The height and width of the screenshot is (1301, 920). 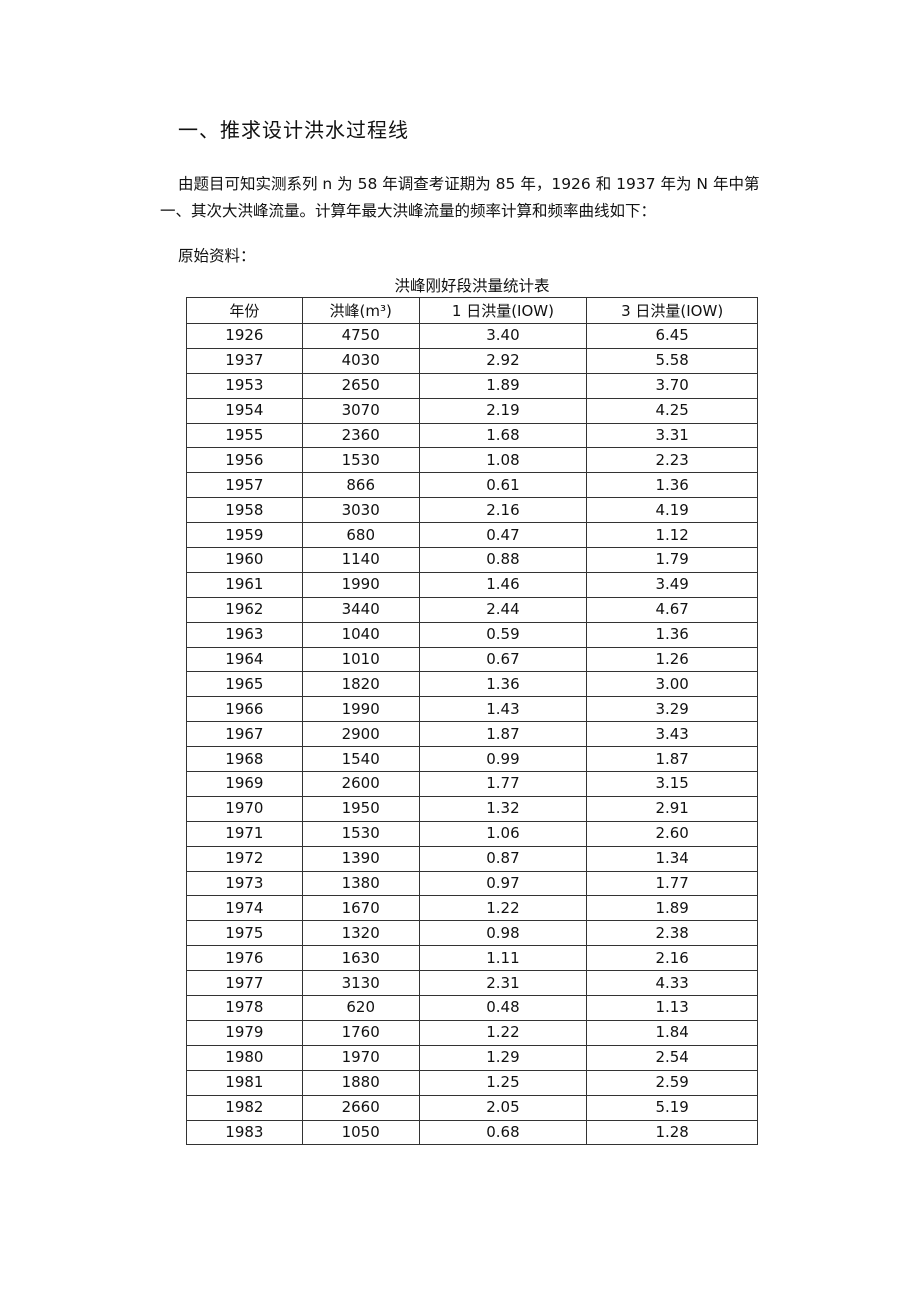 I want to click on table-row: 1962 3440 2.44 4.67, so click(x=472, y=609).